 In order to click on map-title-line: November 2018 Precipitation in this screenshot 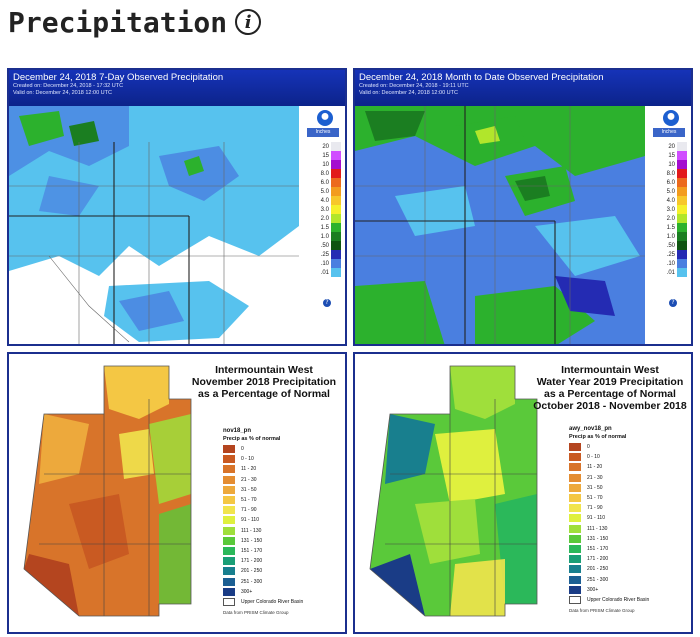, I will do `click(264, 382)`.